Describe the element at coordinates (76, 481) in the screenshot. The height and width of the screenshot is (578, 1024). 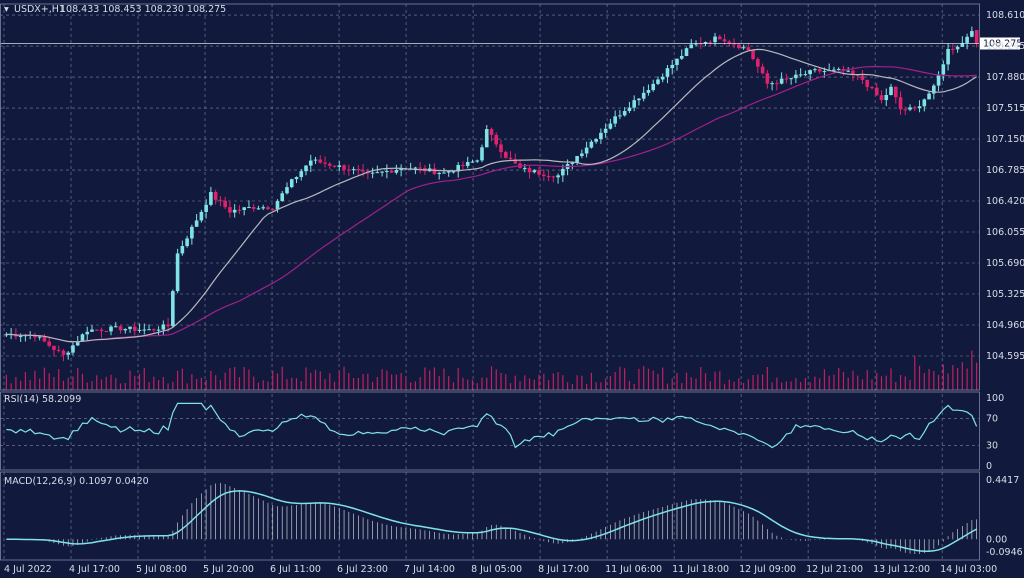
I see `macd-label: MACD(12,26,9) 0.1097 0.0420` at that location.